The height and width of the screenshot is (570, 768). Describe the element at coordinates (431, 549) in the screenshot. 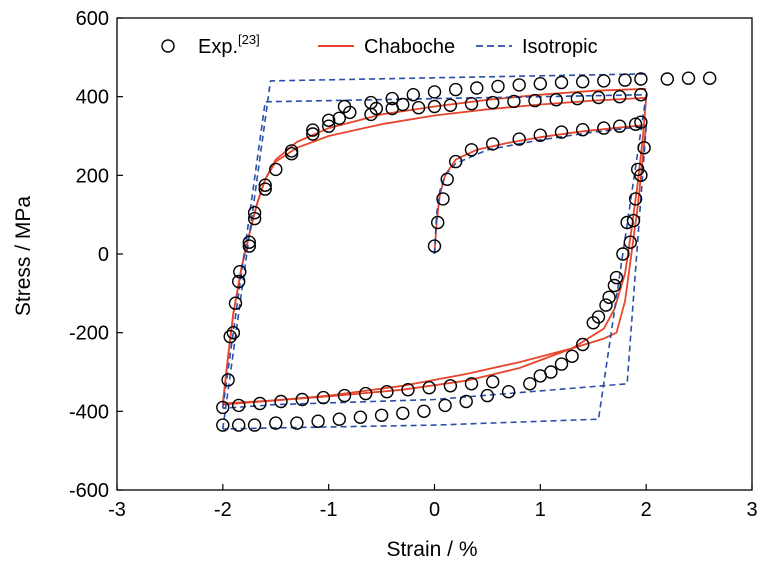

I see `x-axis-title: Strain / %` at that location.